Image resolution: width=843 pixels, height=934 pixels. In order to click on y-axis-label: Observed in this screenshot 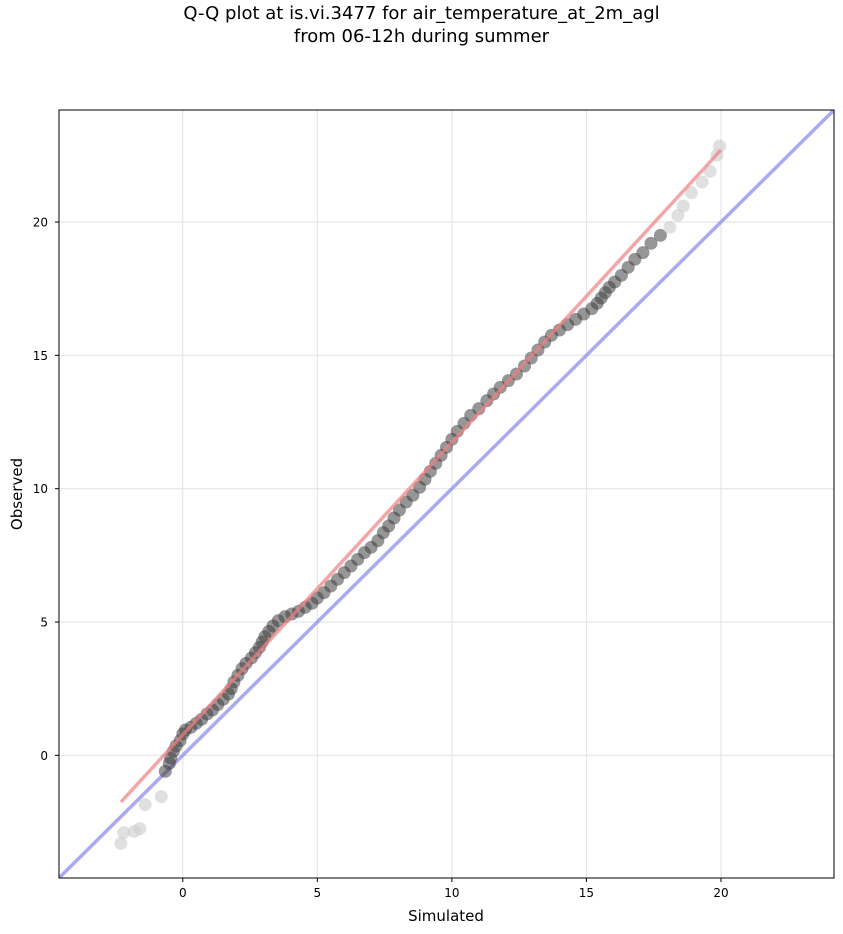, I will do `click(17, 494)`.